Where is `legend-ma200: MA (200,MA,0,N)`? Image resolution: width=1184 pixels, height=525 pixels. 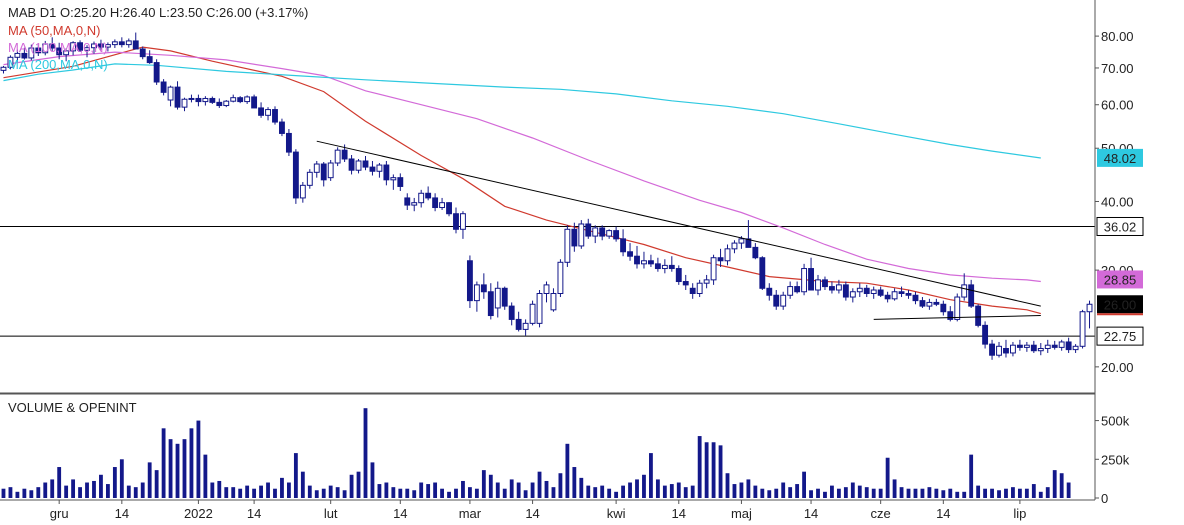
legend-ma200: MA (200,MA,0,N) is located at coordinates (58, 64).